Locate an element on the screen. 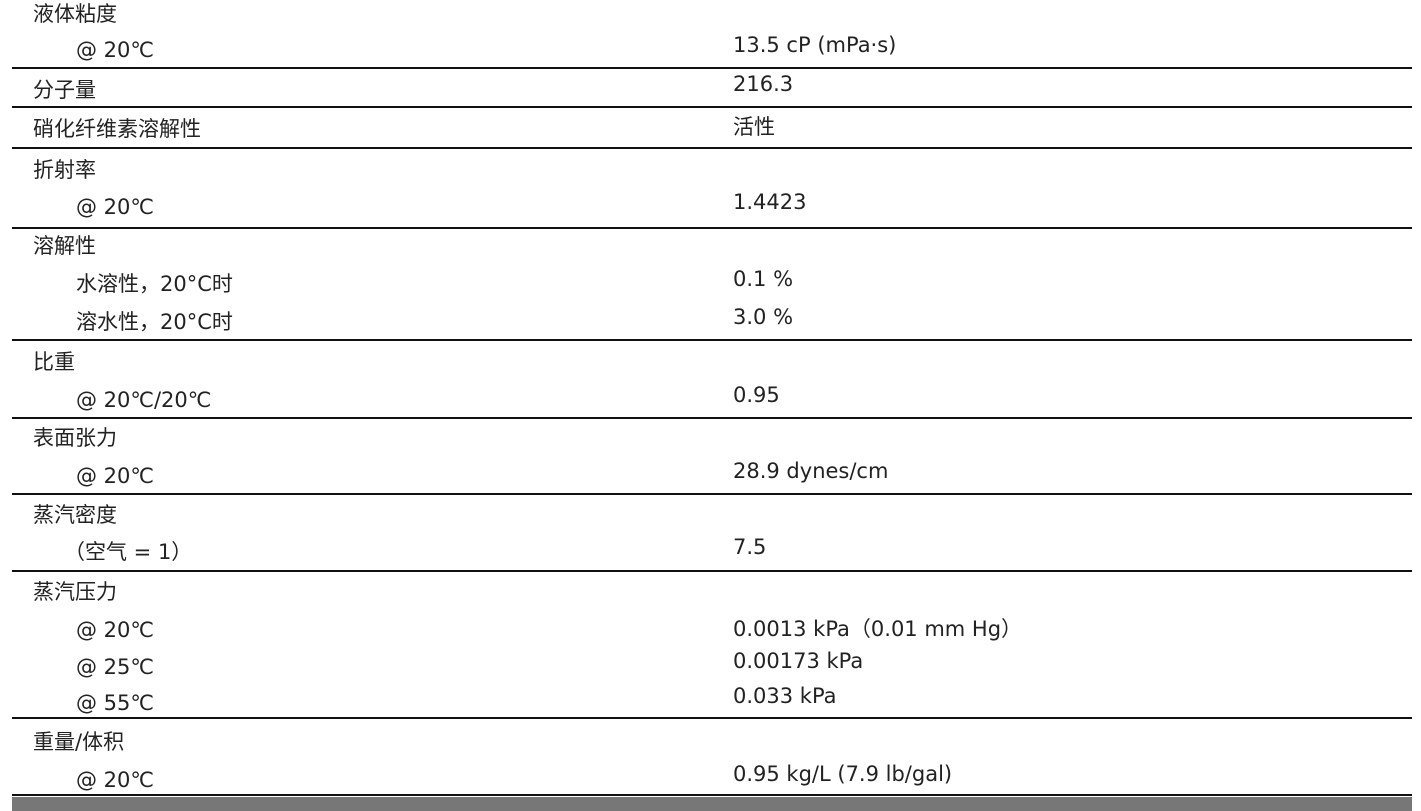 The width and height of the screenshot is (1421, 811). property-value: 28.9 dynes/cm is located at coordinates (811, 471).